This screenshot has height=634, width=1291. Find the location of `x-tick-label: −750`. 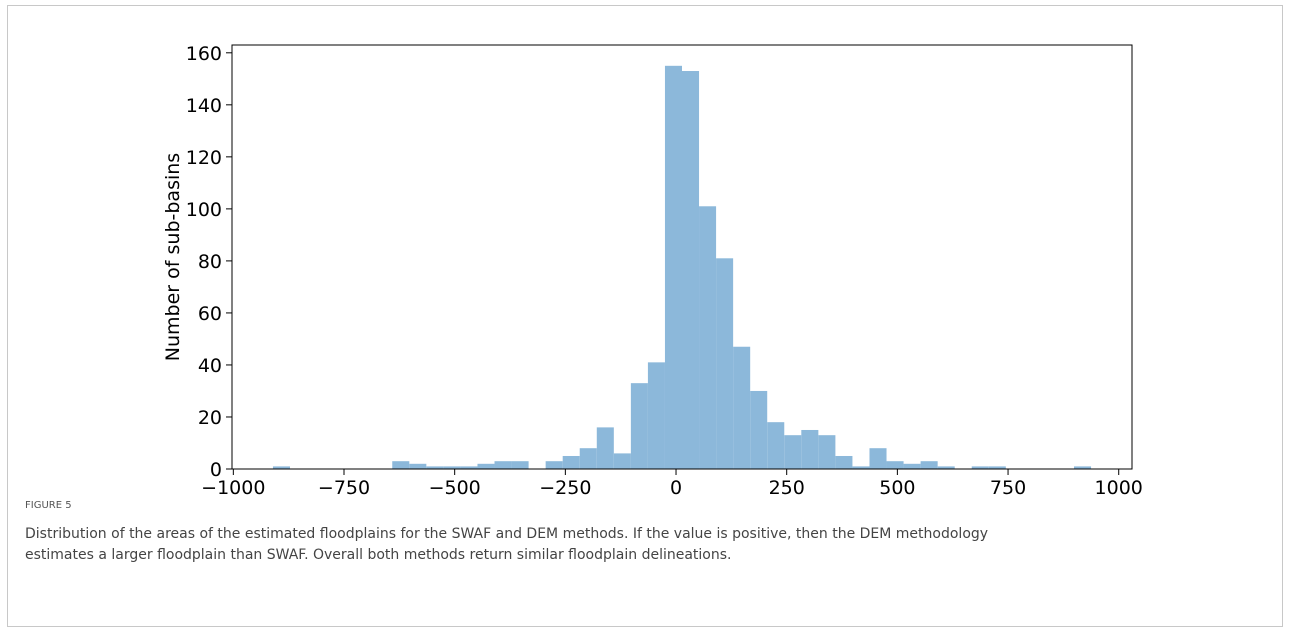

x-tick-label: −750 is located at coordinates (344, 488).